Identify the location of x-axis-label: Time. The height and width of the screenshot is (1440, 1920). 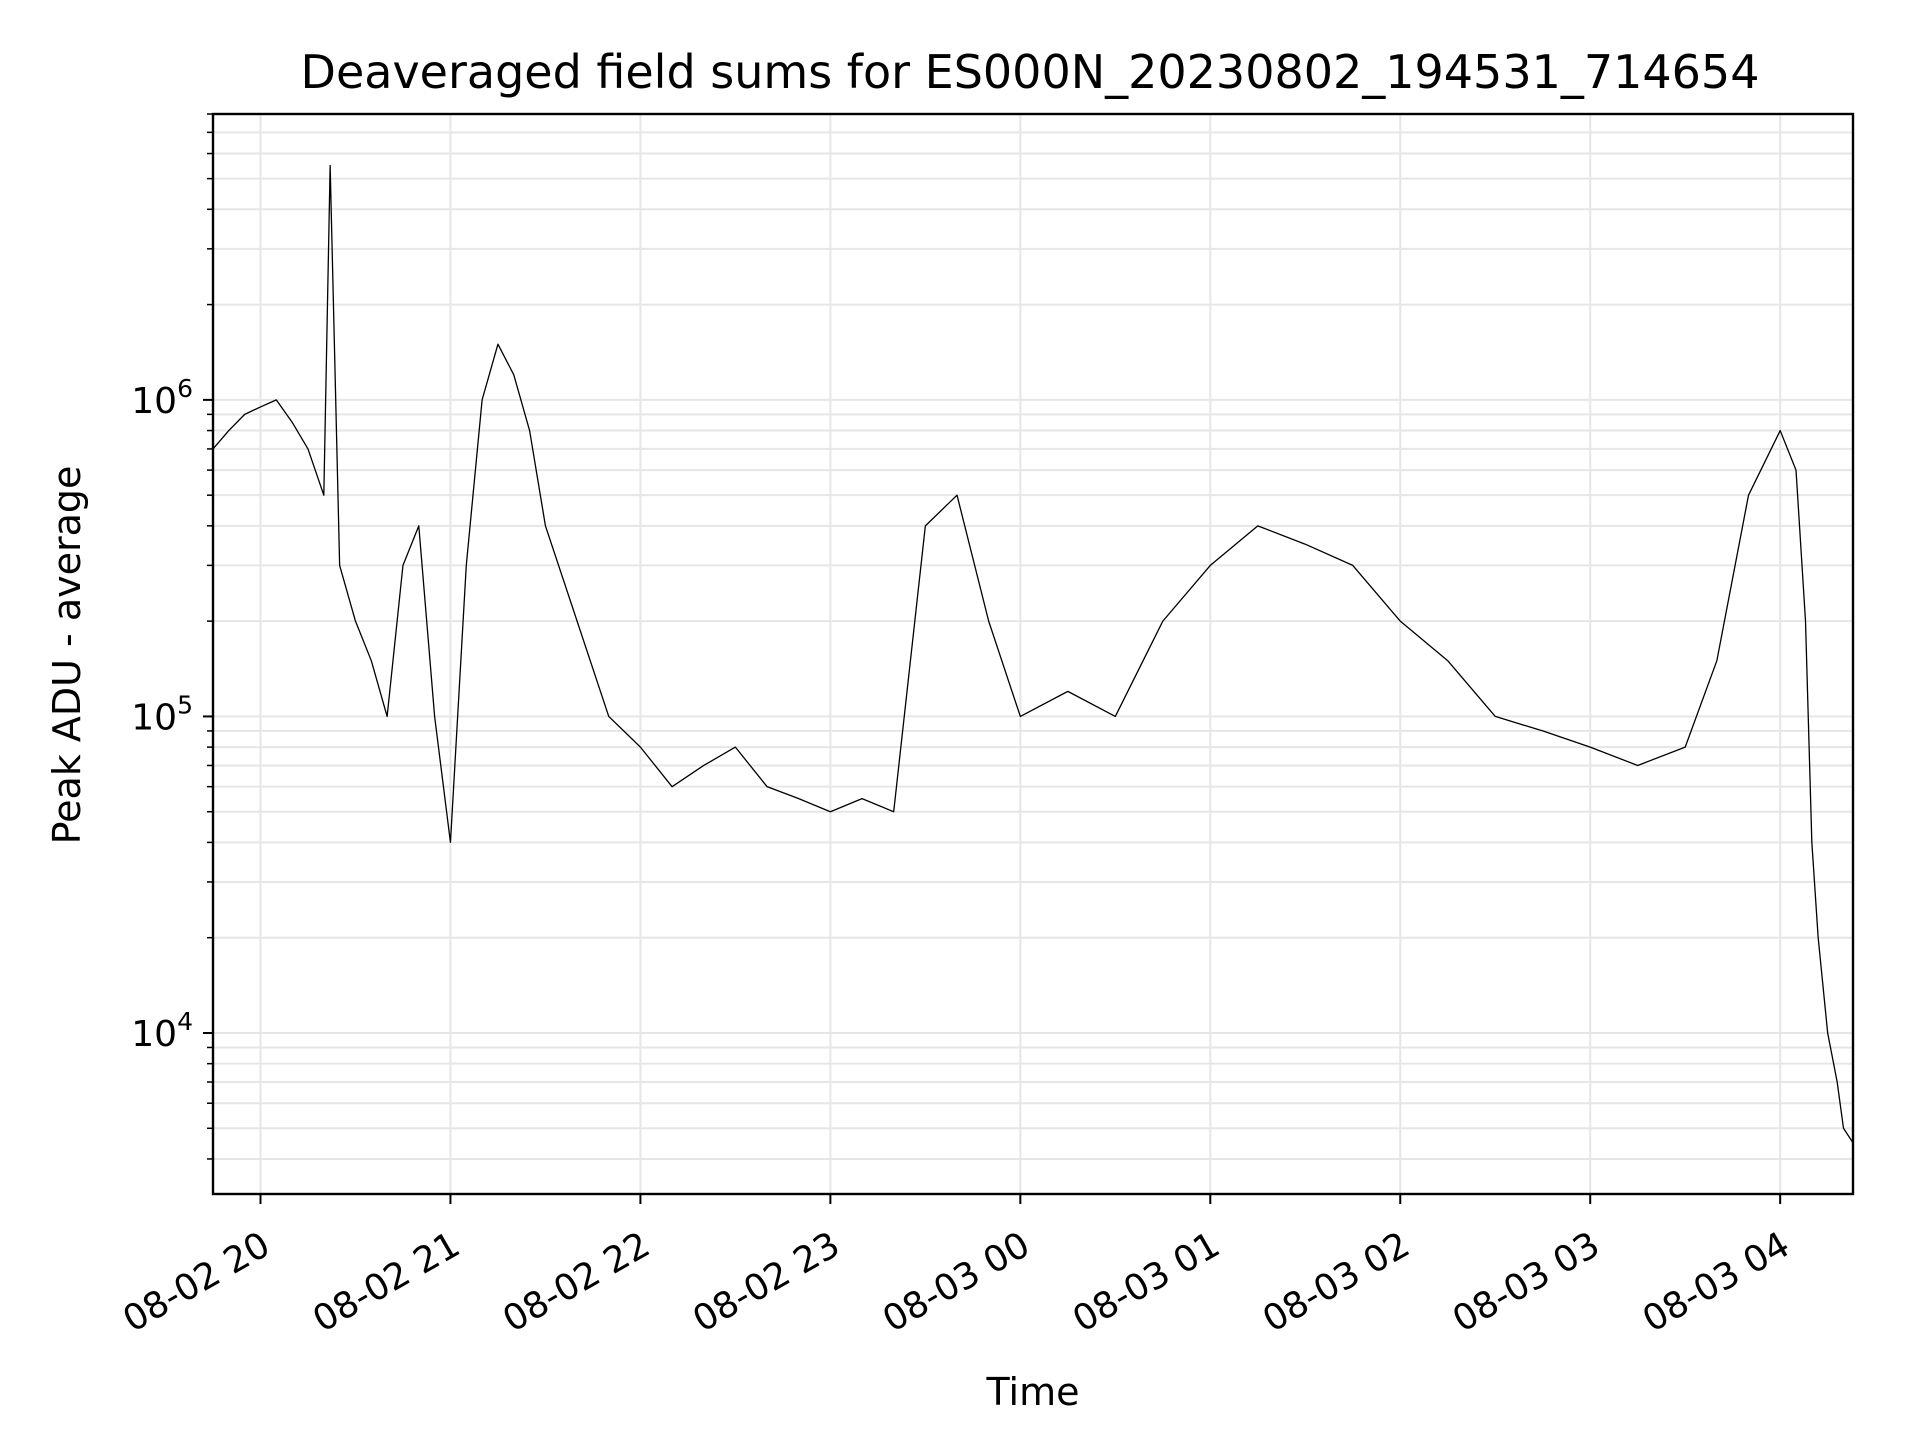
(1033, 1392).